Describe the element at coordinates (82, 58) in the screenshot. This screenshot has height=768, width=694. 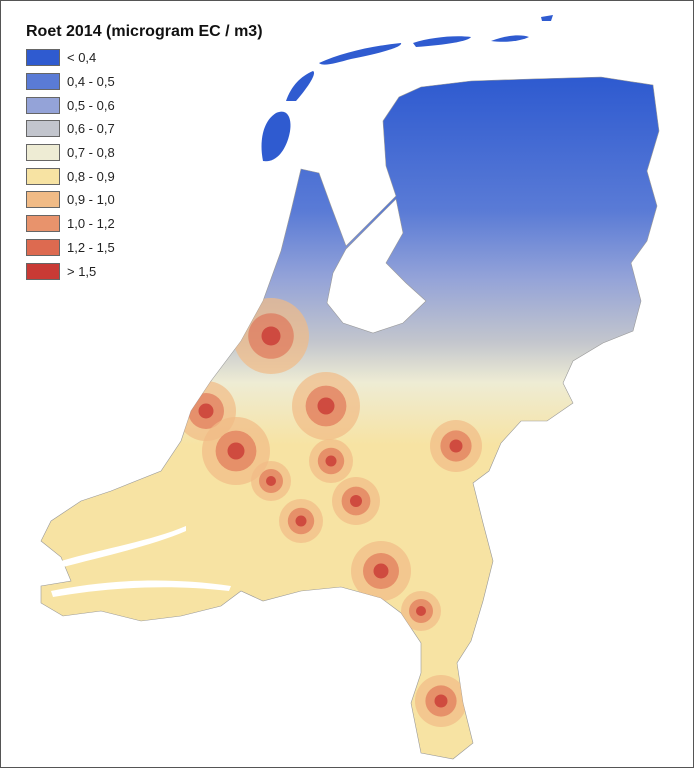
I see `legend-label: < 0,4` at that location.